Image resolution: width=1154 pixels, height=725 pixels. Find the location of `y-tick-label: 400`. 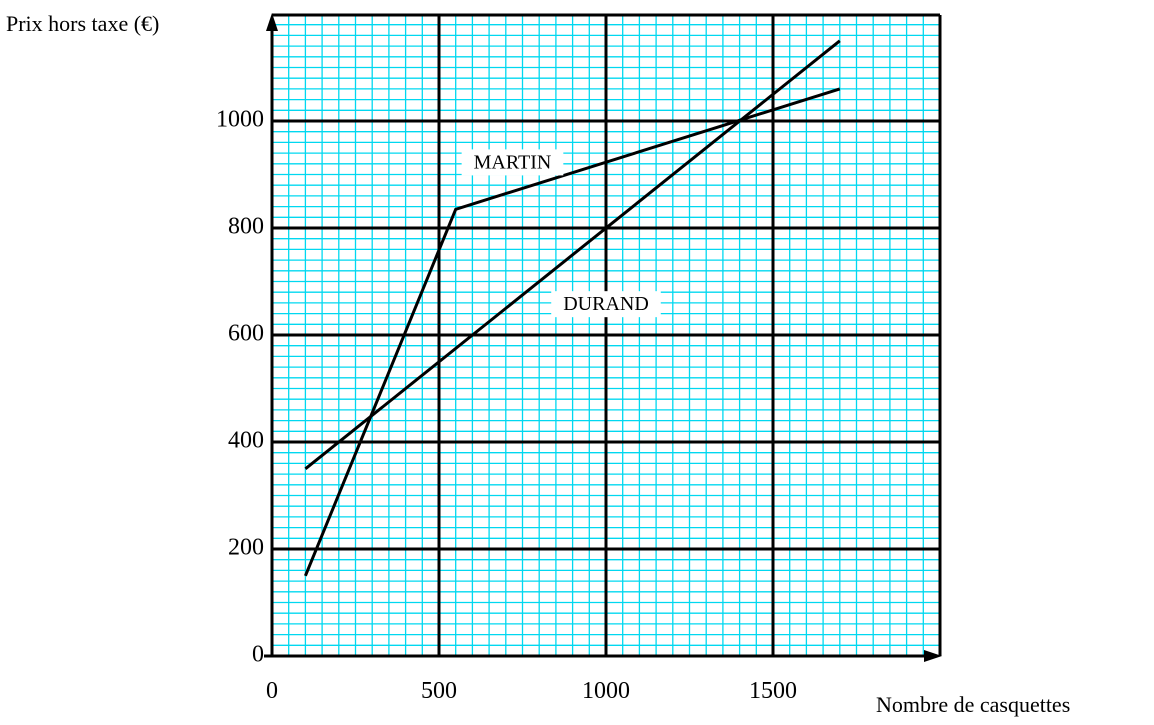

y-tick-label: 400 is located at coordinates (246, 441).